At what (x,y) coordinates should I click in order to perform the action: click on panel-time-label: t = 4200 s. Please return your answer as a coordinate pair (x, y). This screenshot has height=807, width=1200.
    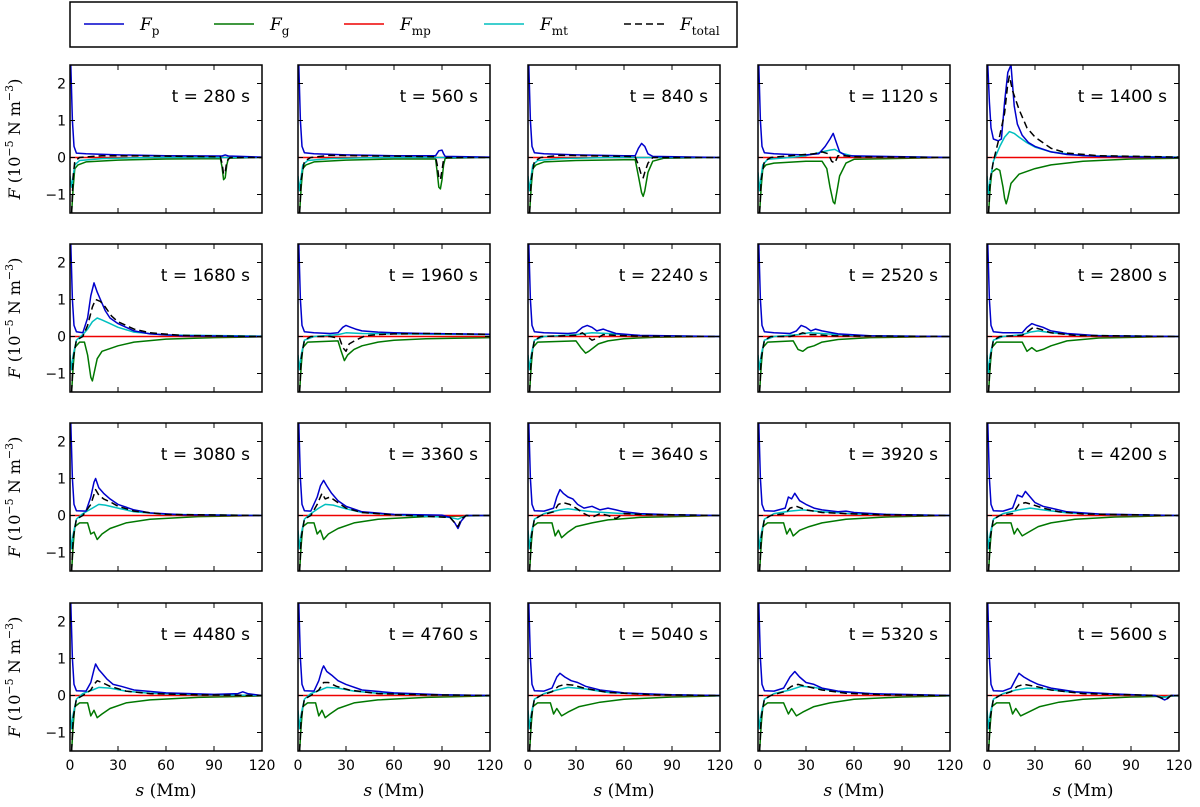
    Looking at the image, I should click on (1122, 455).